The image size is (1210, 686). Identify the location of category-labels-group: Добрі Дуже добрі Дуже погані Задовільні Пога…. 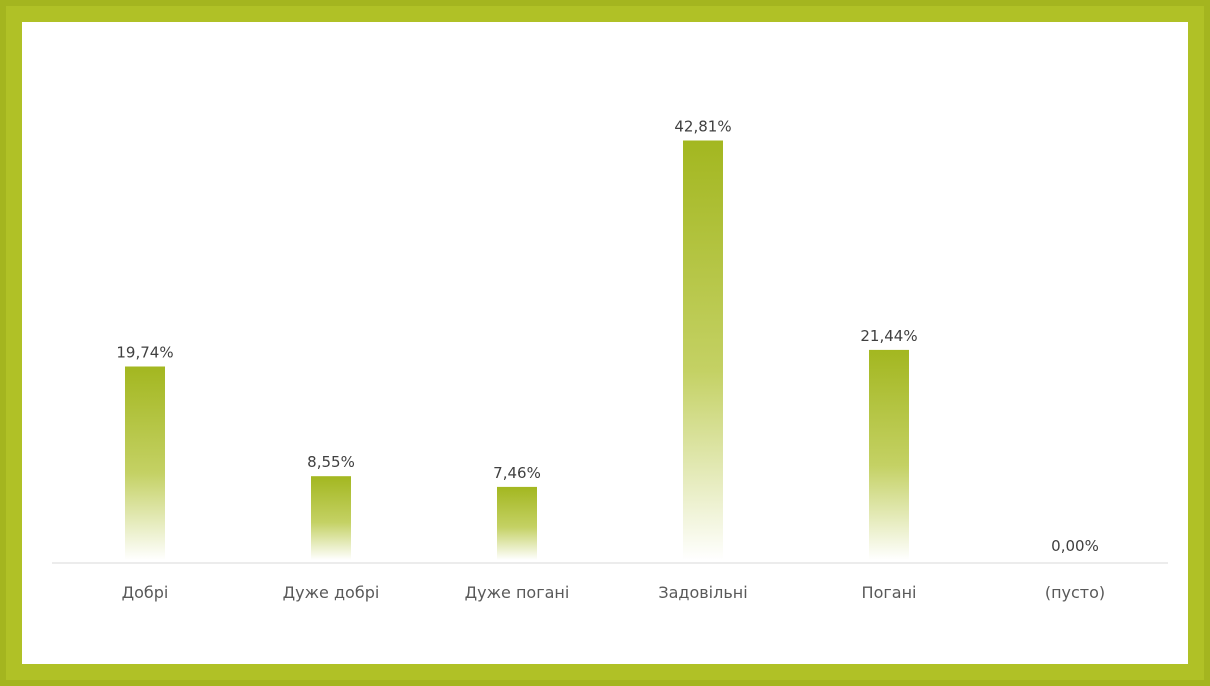
(614, 592).